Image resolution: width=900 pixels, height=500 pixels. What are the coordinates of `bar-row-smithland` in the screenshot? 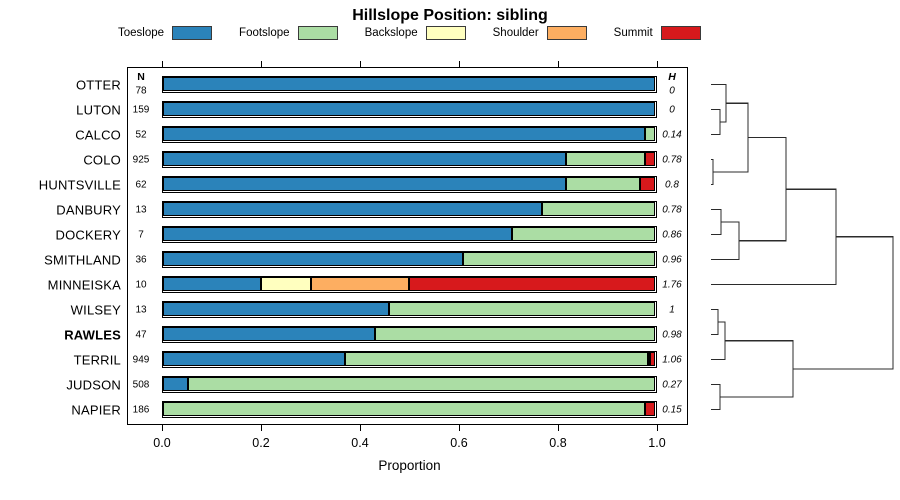 It's located at (409, 259).